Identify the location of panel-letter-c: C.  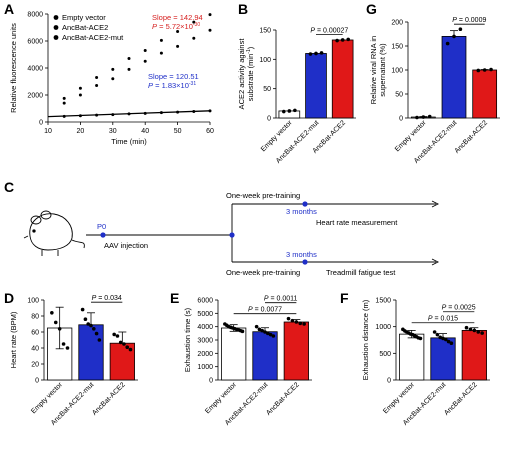
(9, 187).